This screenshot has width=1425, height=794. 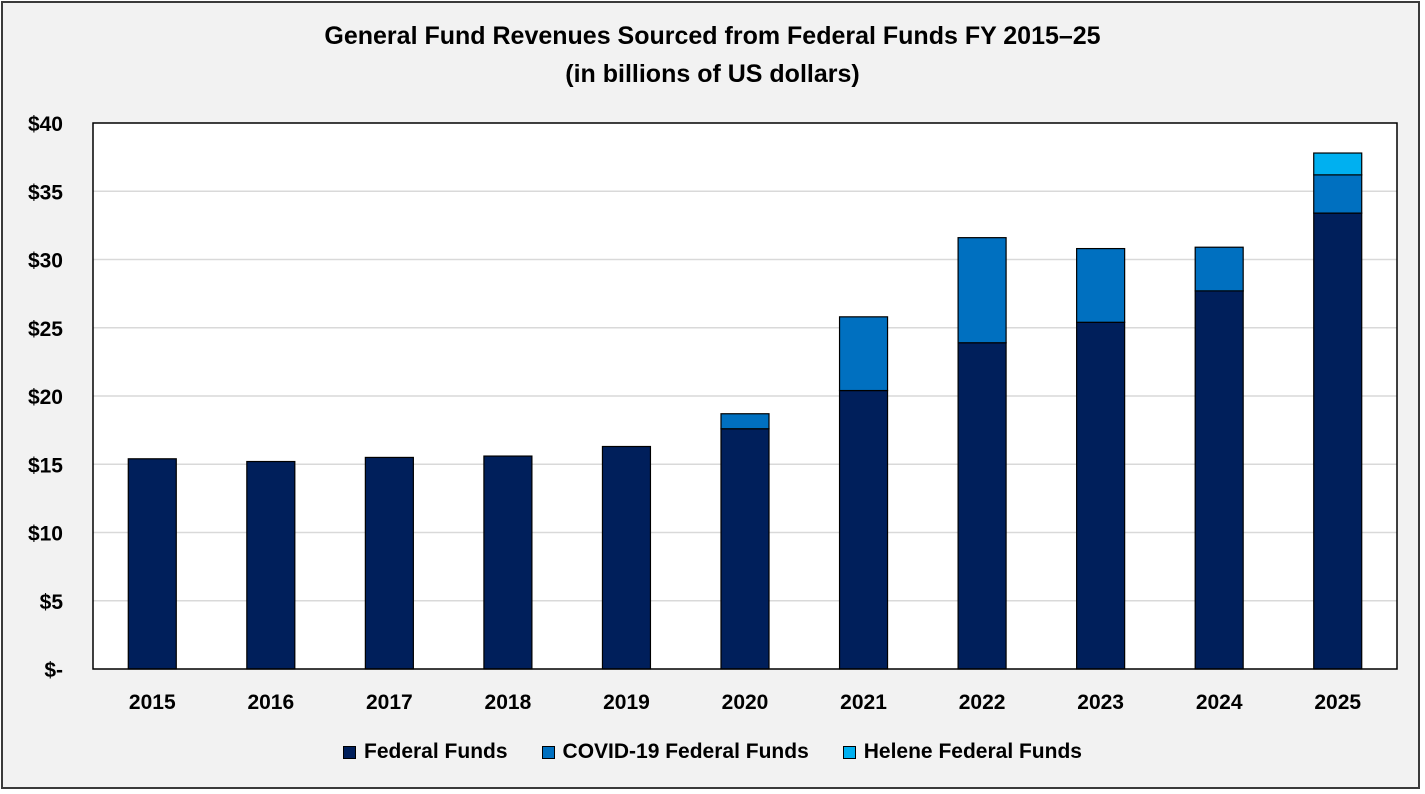 What do you see at coordinates (685, 751) in the screenshot?
I see `legend-label: COVID-19 Federal Funds` at bounding box center [685, 751].